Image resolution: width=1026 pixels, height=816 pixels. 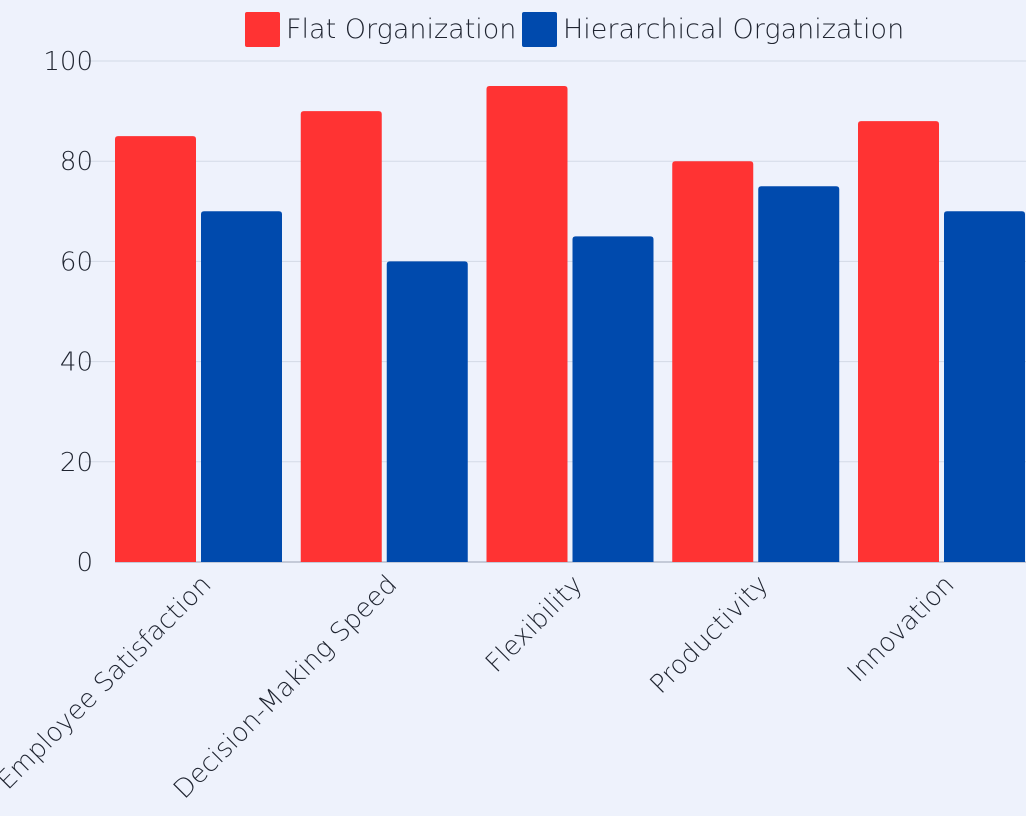 What do you see at coordinates (108, 683) in the screenshot?
I see `x-tick-label: Employee Satisfaction` at bounding box center [108, 683].